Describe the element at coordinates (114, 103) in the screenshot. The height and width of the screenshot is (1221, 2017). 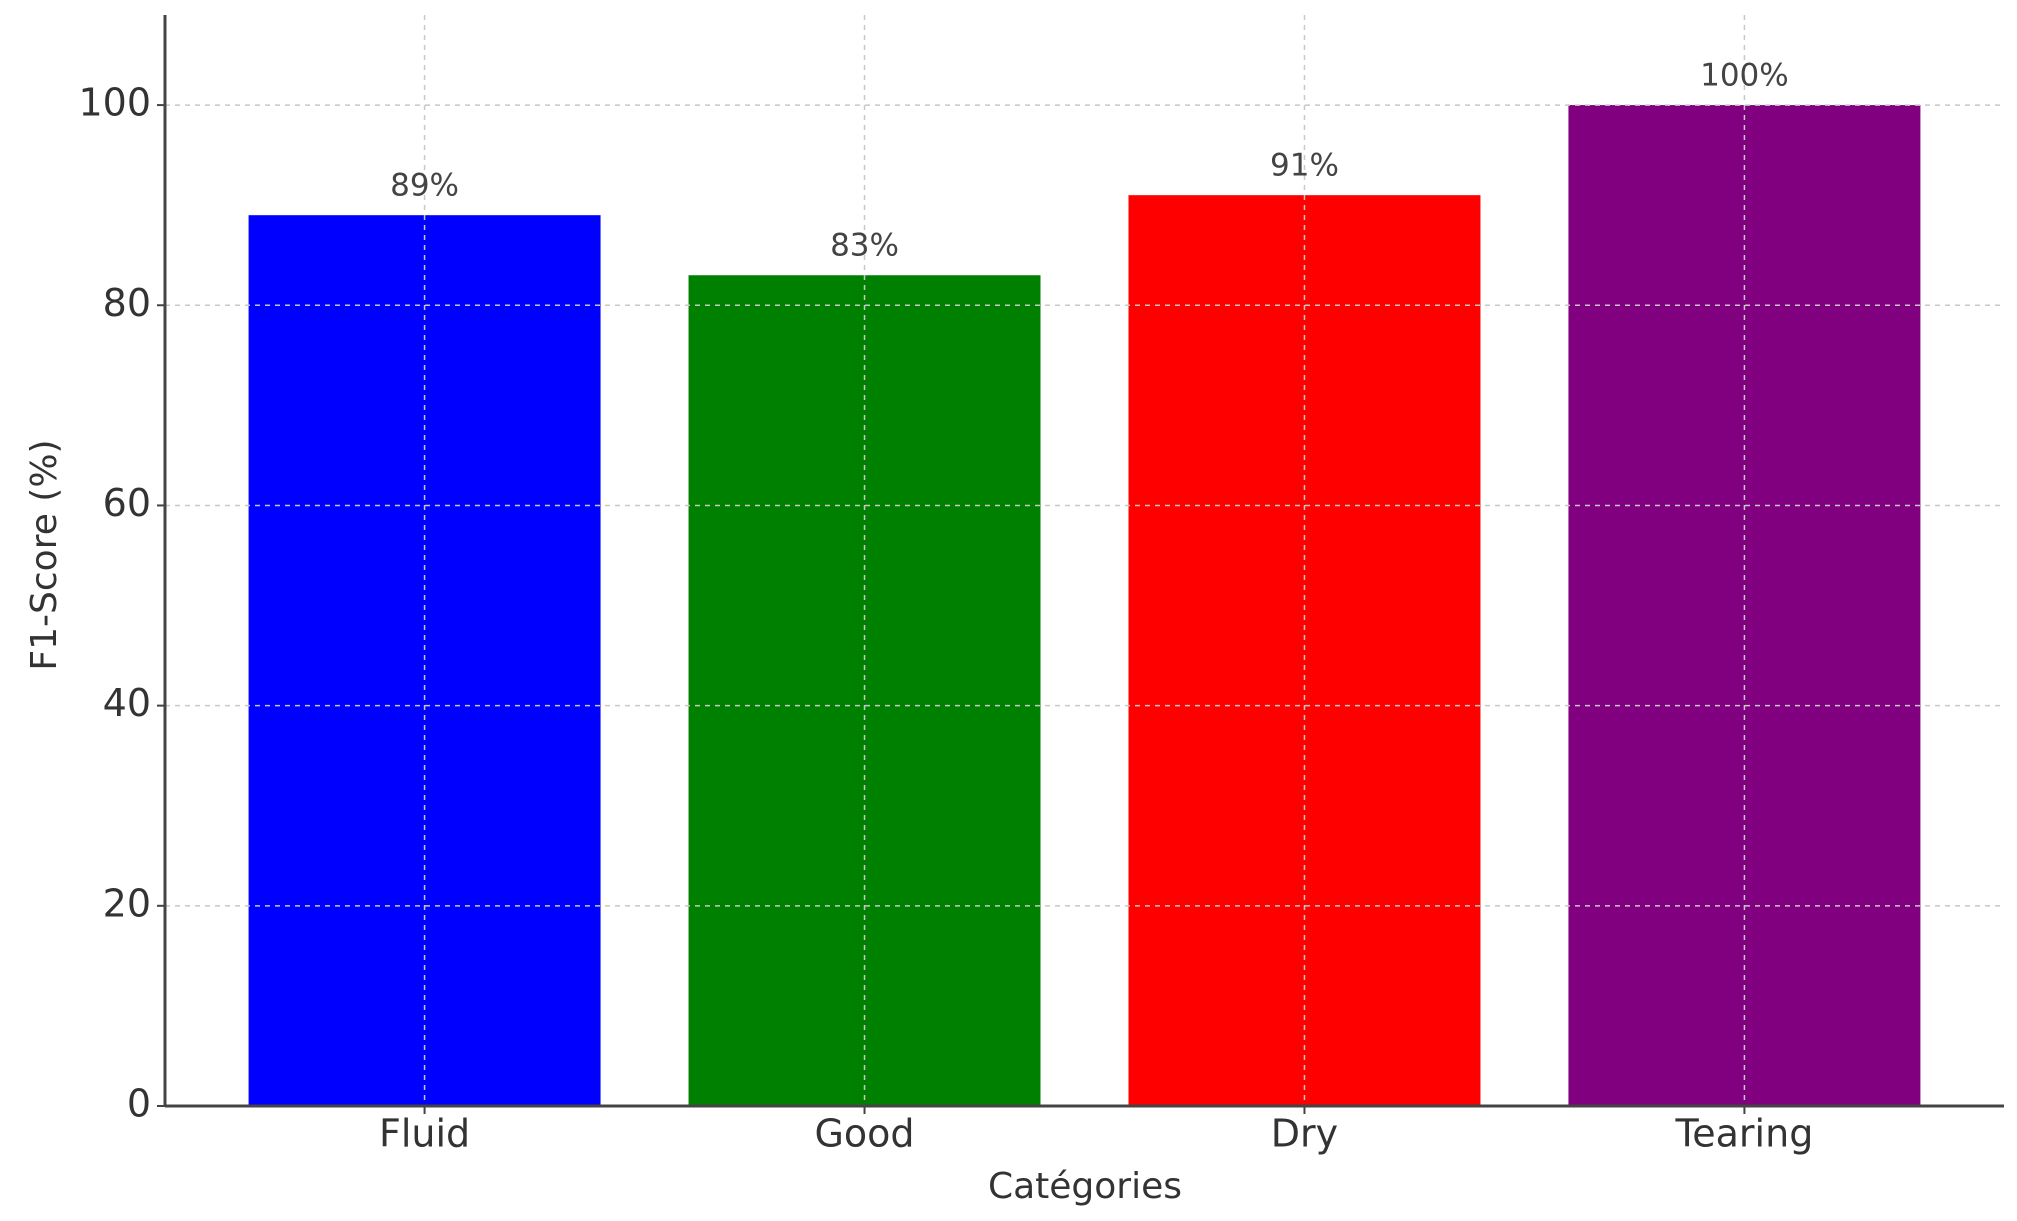
I see `y-tick-label: 100` at that location.